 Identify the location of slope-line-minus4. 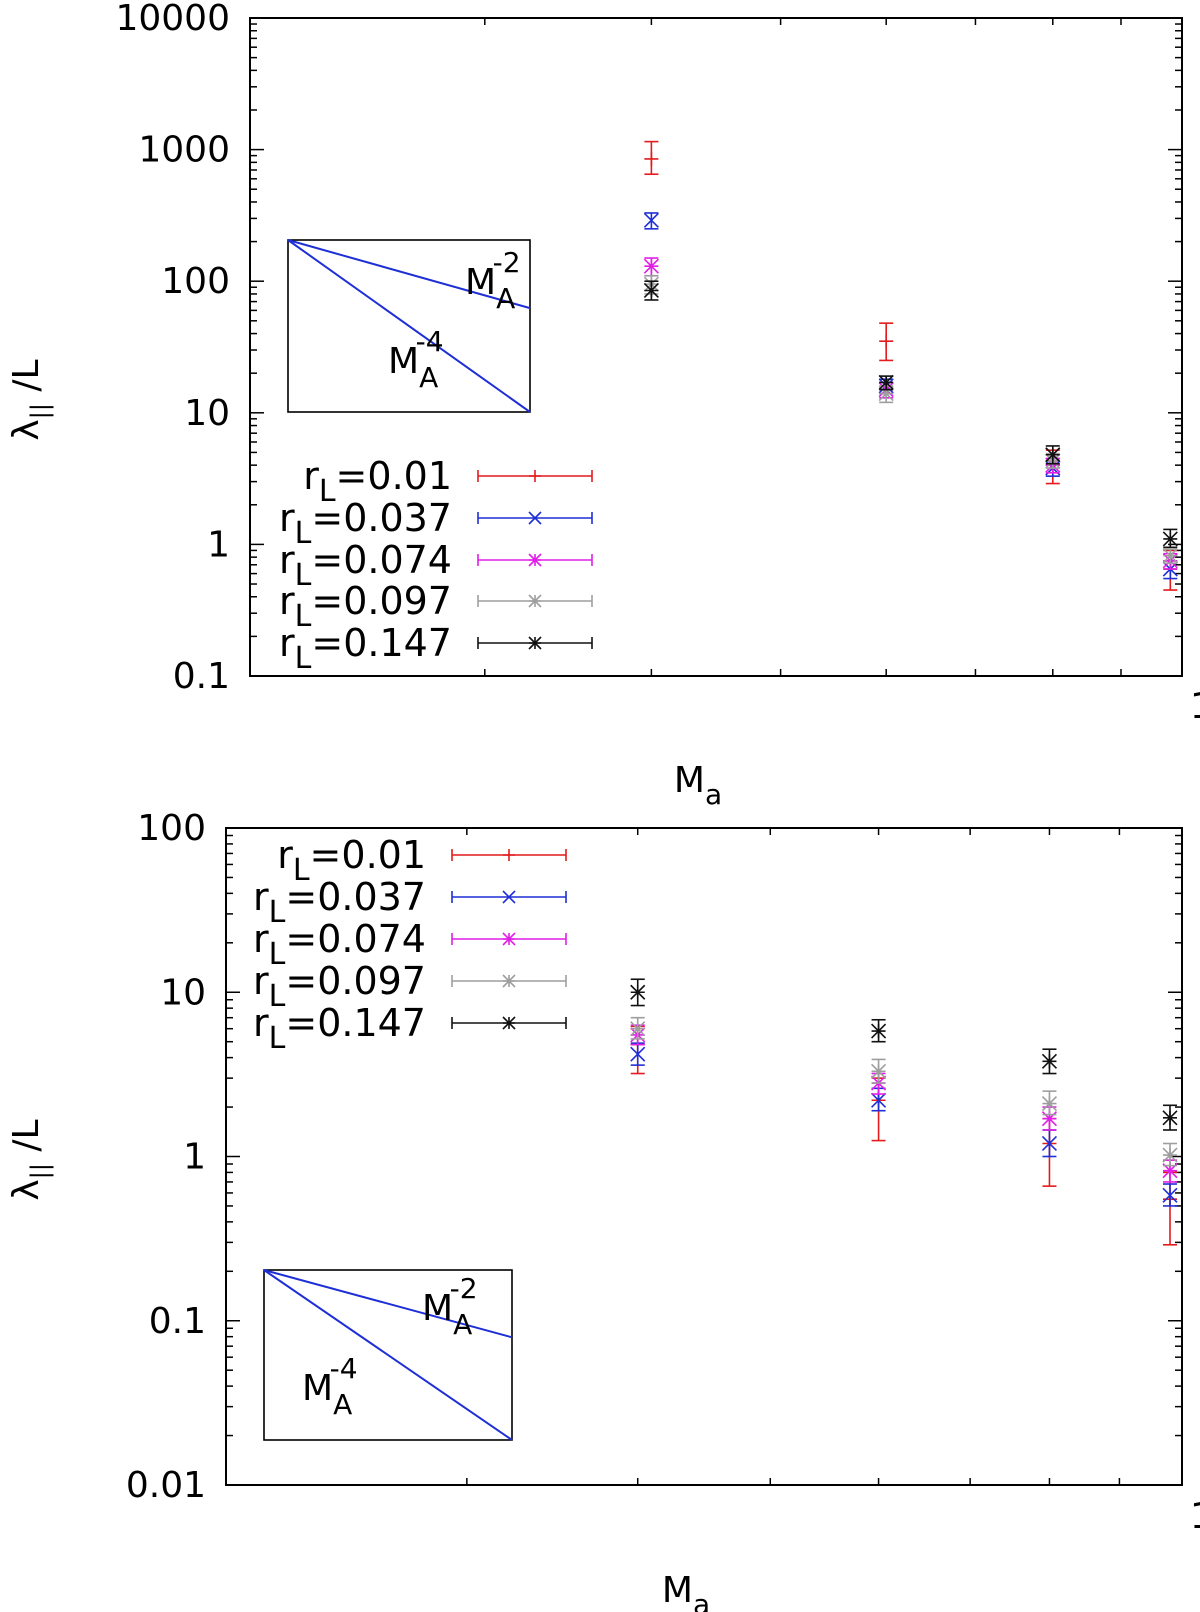
(388, 1355).